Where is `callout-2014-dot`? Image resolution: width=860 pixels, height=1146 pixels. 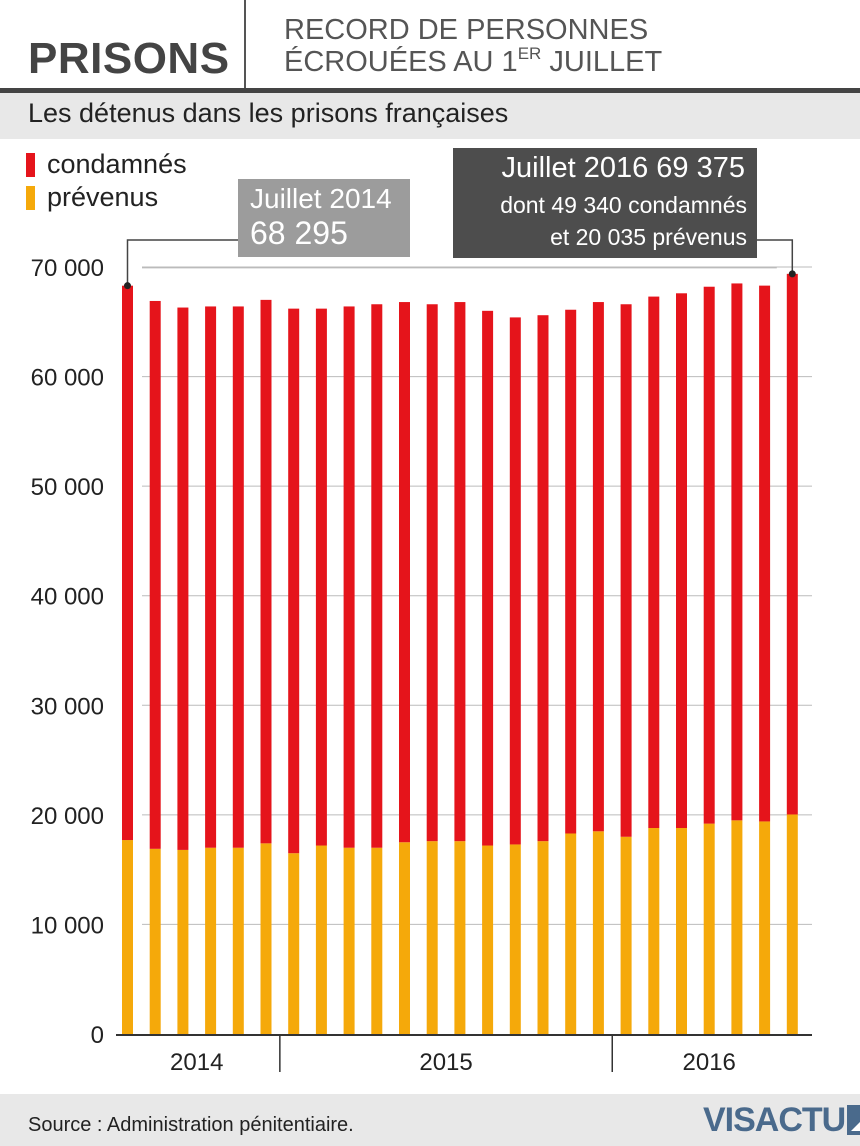 callout-2014-dot is located at coordinates (127, 286).